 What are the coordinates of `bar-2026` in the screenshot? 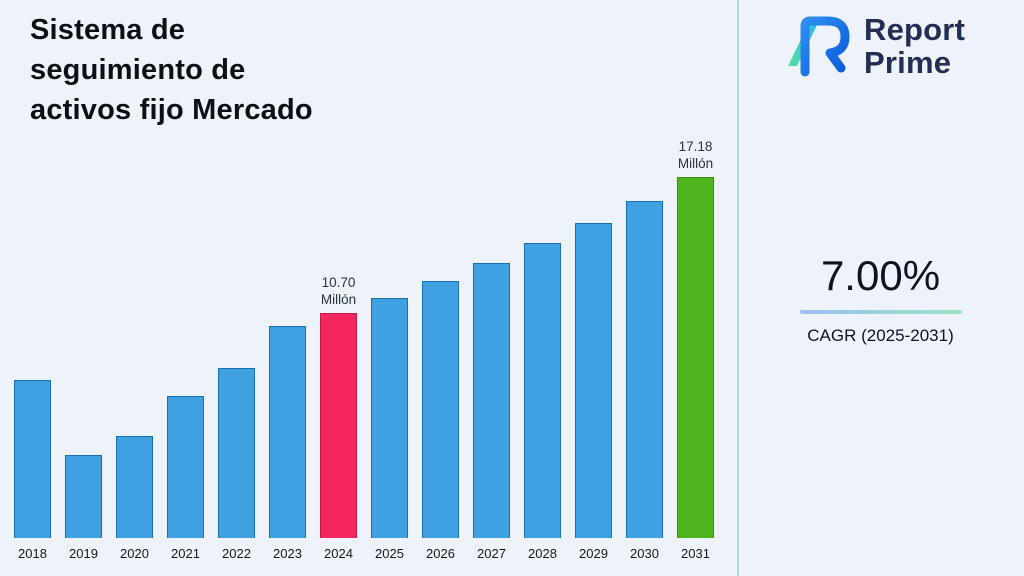 It's located at (440, 409).